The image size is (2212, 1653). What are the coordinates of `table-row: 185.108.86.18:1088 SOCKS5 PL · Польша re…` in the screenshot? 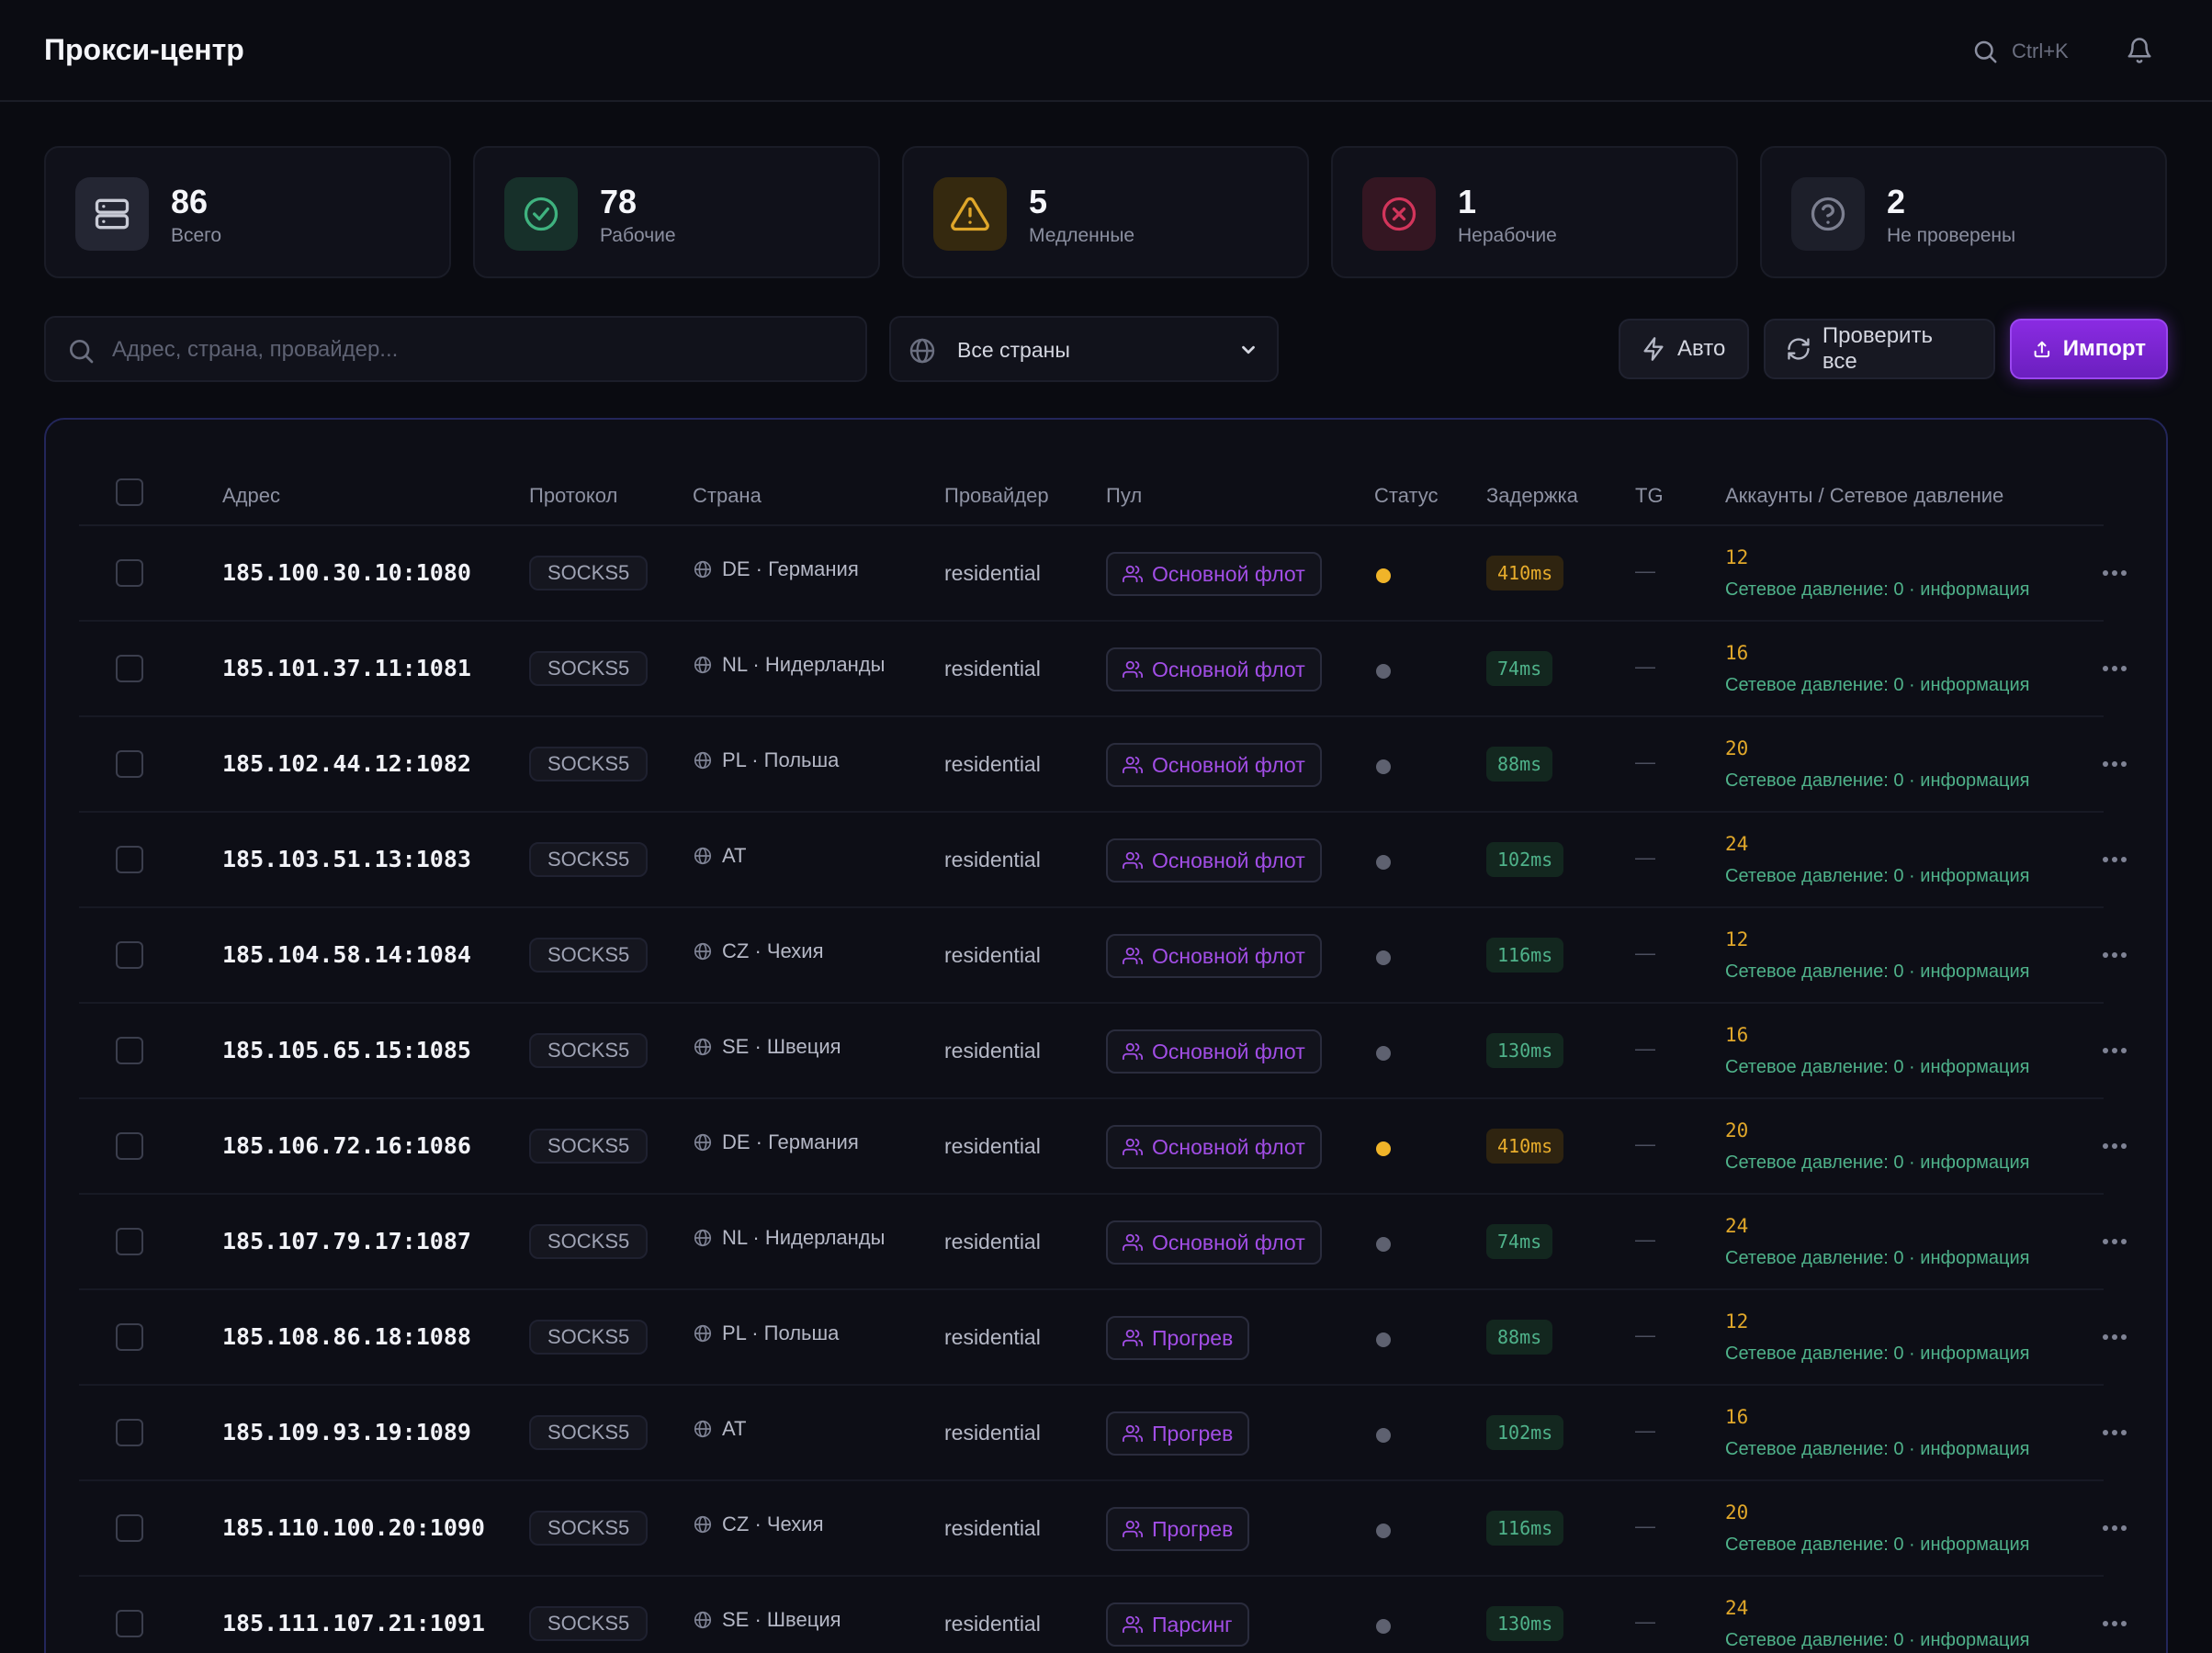 It's located at (1103, 1338).